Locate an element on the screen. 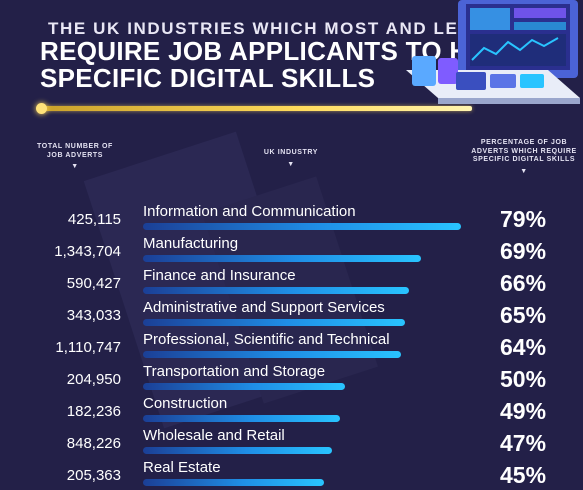 The width and height of the screenshot is (583, 490). job-adverts-count: 343,033 is located at coordinates (93, 315).